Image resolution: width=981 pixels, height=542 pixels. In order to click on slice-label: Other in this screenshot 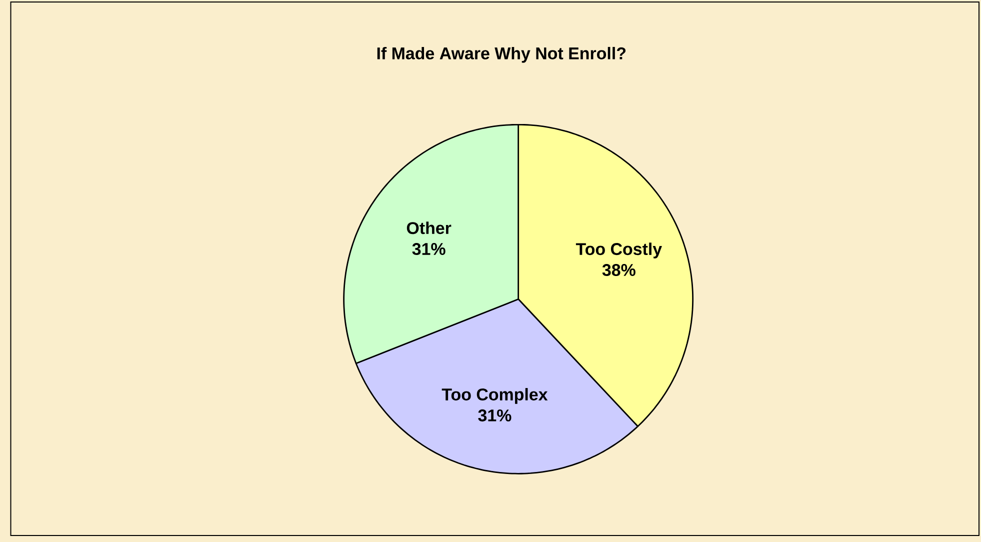, I will do `click(429, 227)`.